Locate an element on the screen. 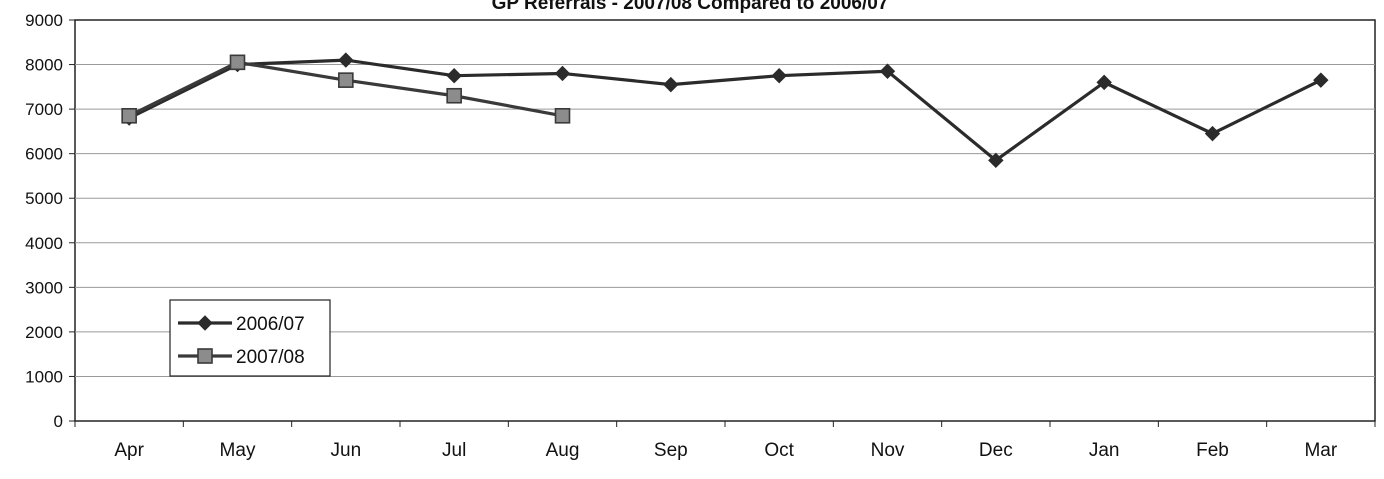 This screenshot has height=479, width=1384. x-tick-label: Feb is located at coordinates (1212, 450).